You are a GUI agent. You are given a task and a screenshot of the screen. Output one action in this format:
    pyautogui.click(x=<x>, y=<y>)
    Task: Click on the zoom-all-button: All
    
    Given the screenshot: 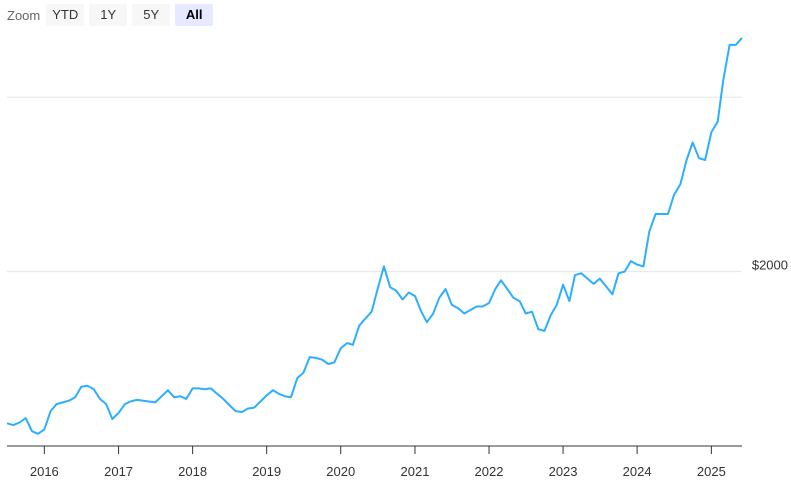 What is the action you would take?
    pyautogui.click(x=194, y=15)
    